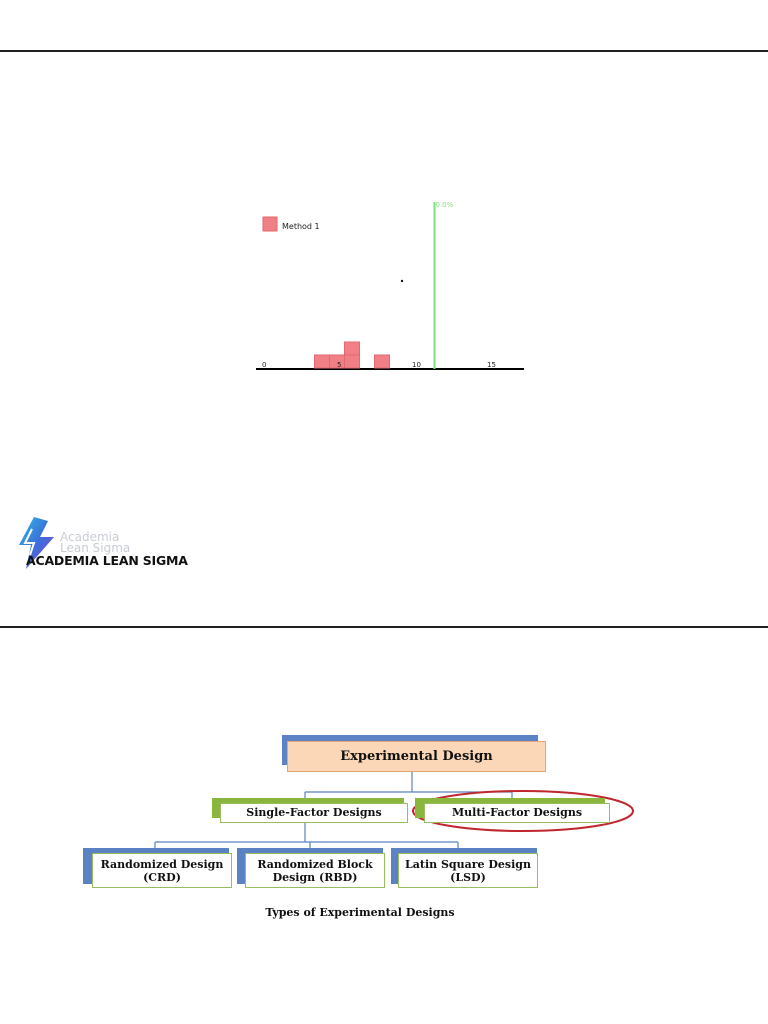 The height and width of the screenshot is (1024, 768). Describe the element at coordinates (402, 281) in the screenshot. I see `stray-point` at that location.